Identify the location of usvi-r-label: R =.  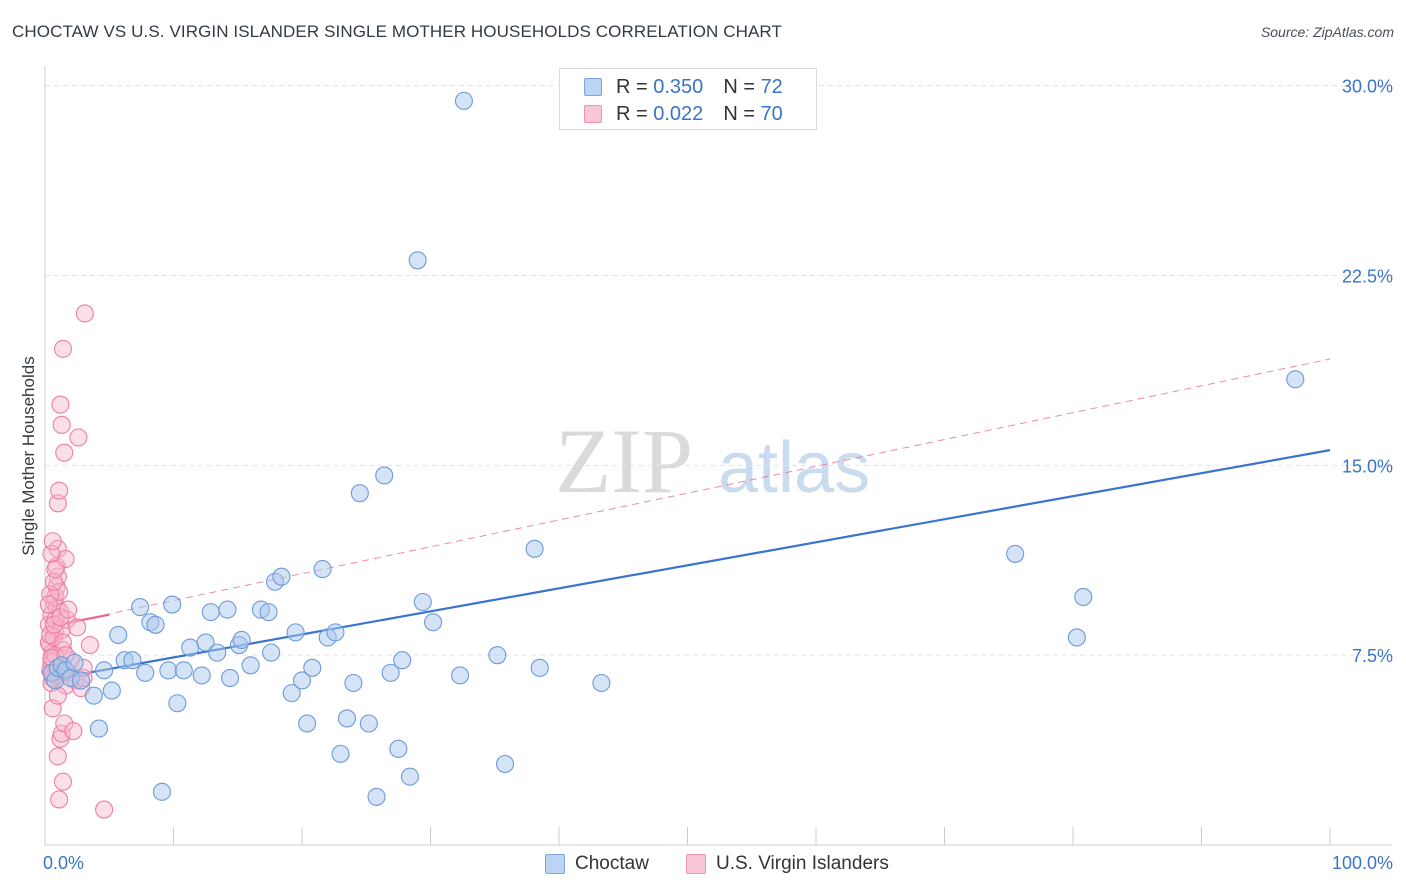
(635, 113).